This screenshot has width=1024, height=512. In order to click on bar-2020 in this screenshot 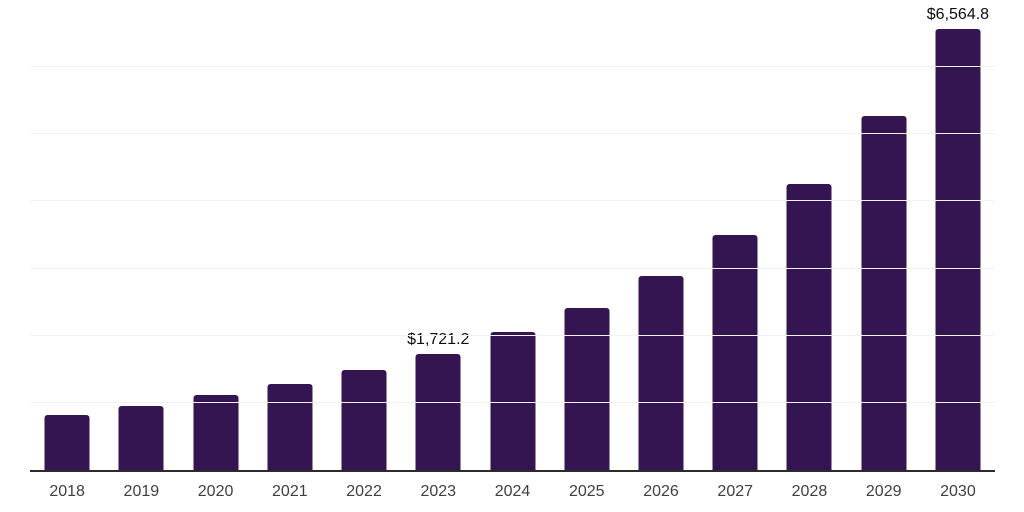, I will do `click(216, 432)`.